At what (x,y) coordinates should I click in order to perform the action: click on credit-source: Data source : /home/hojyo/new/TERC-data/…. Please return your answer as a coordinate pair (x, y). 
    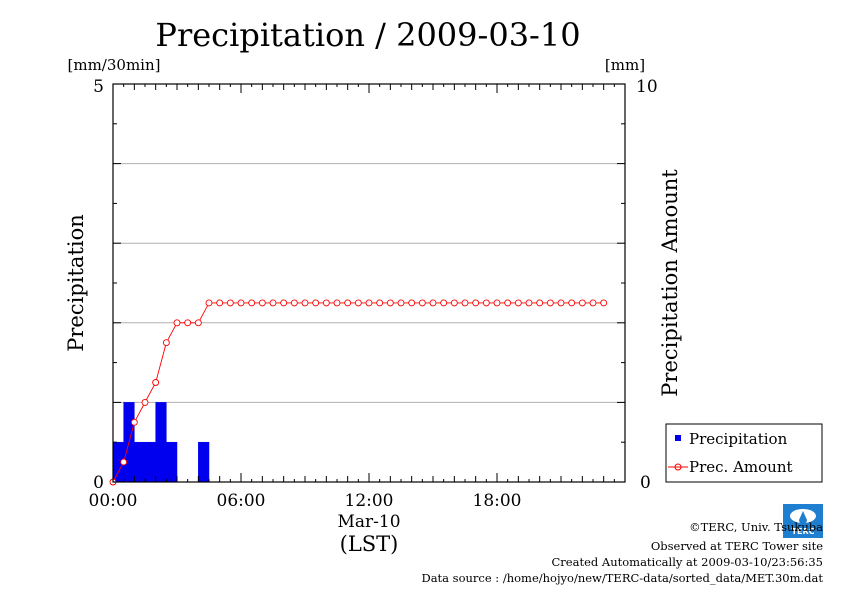
    Looking at the image, I should click on (622, 578).